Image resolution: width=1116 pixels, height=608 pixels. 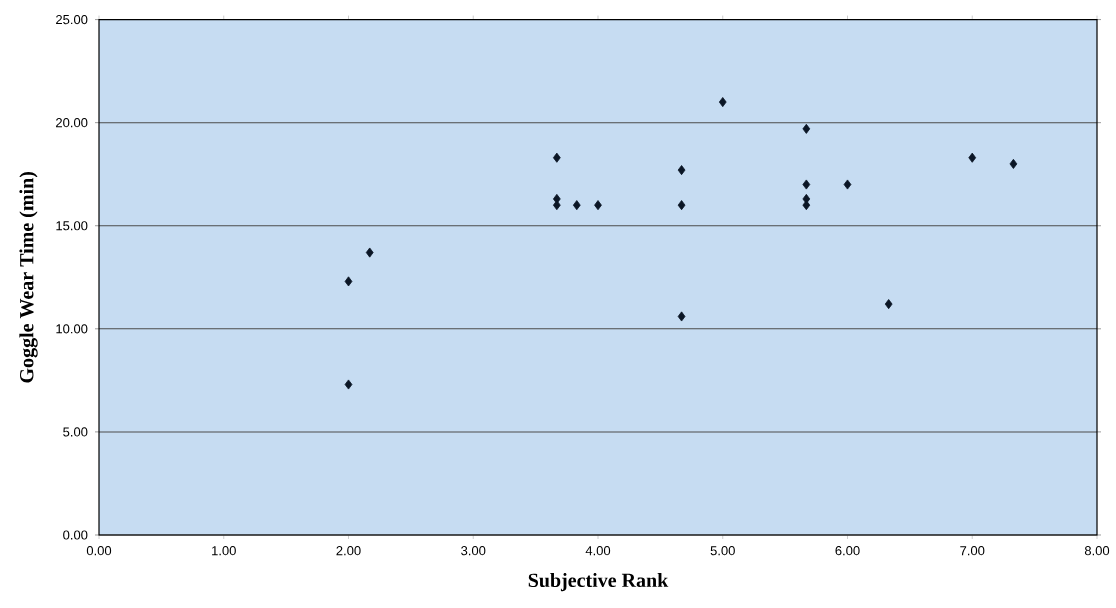 I want to click on x-tick-label: 3.00, so click(x=473, y=551).